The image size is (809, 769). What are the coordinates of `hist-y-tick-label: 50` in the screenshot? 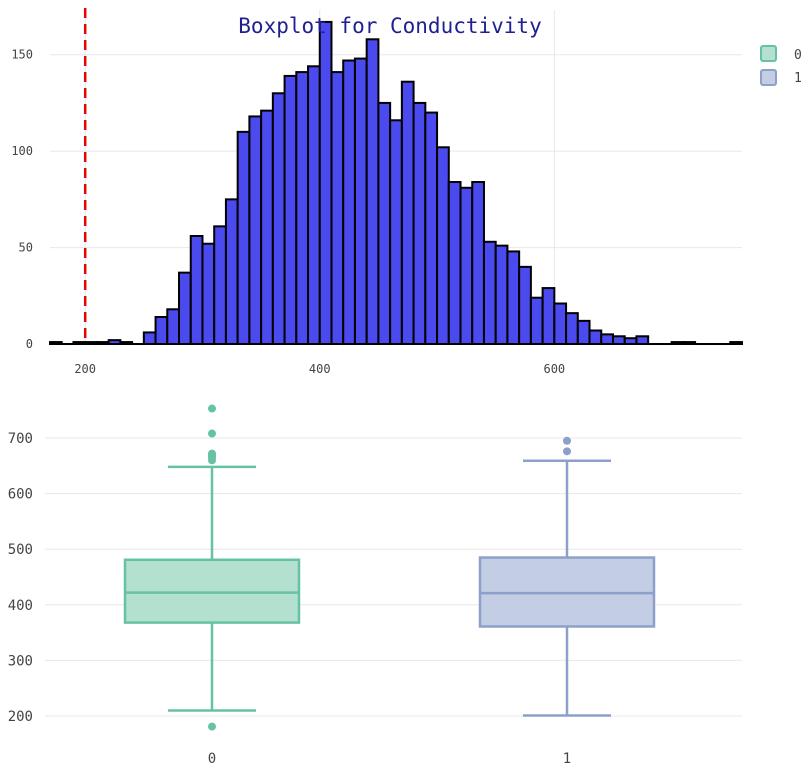 It's located at (26, 248).